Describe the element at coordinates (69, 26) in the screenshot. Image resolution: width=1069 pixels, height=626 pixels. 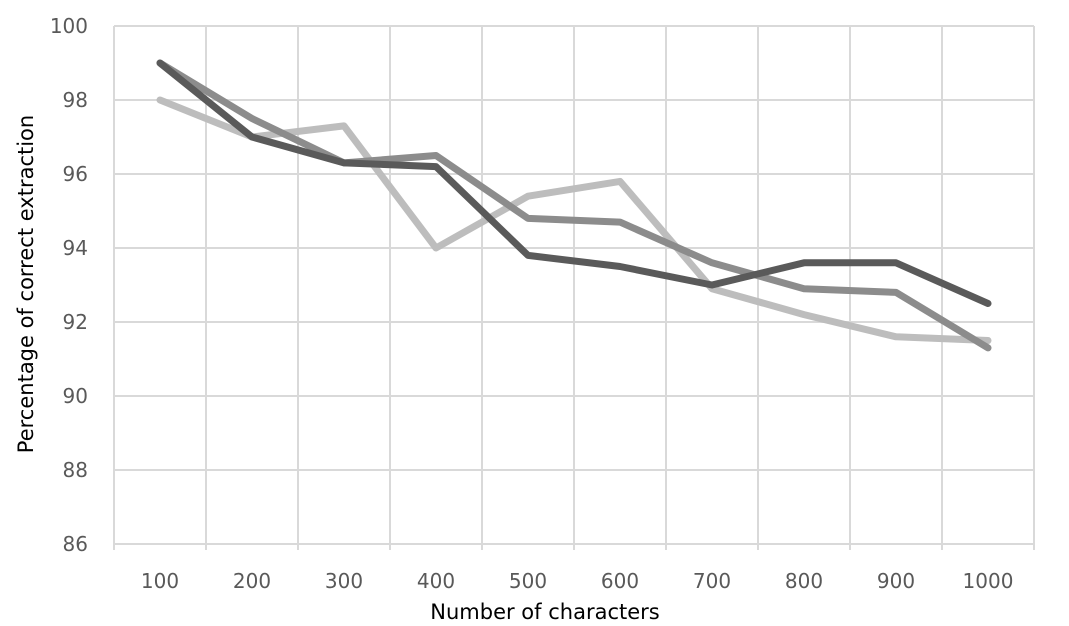
I see `y-tick-label: 100` at that location.